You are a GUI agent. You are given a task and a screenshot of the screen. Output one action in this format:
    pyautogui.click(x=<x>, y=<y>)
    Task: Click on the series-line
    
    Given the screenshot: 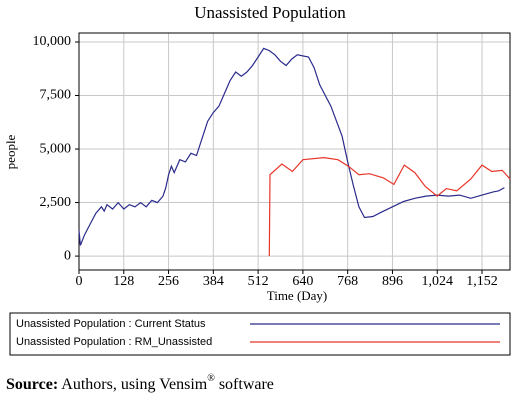 What is the action you would take?
    pyautogui.click(x=389, y=206)
    